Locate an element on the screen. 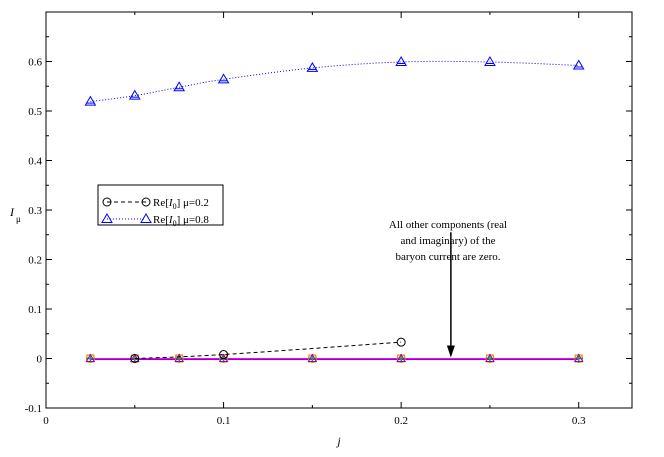 This screenshot has width=664, height=457. x-tick-label: 0.2 is located at coordinates (401, 421).